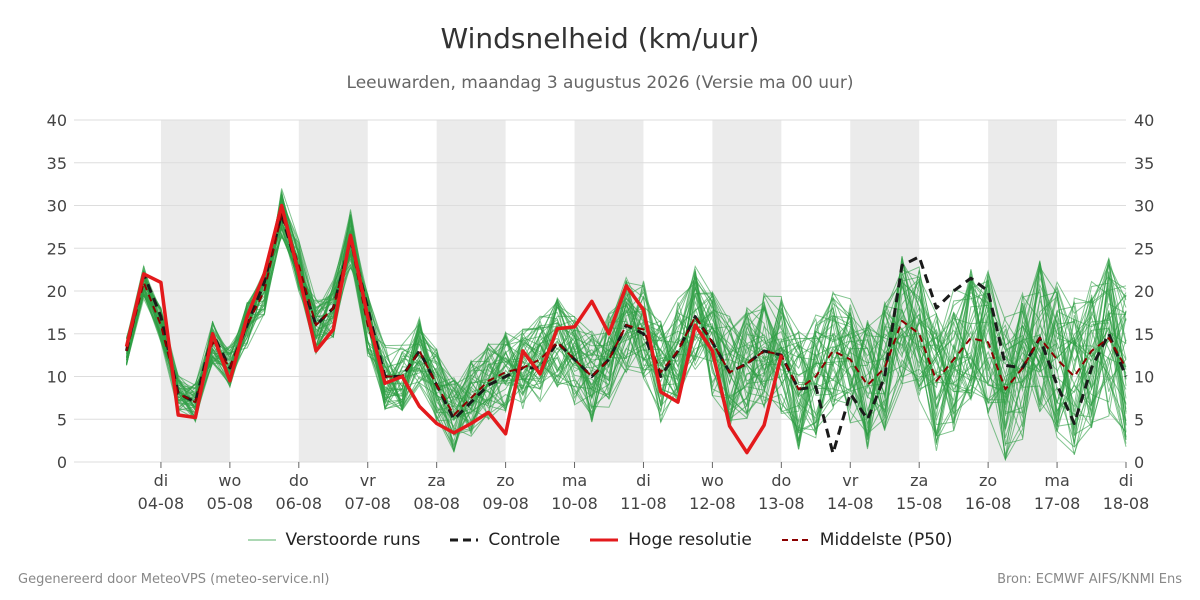 Image resolution: width=1200 pixels, height=600 pixels. I want to click on y-tick-label-left: 5, so click(62, 419).